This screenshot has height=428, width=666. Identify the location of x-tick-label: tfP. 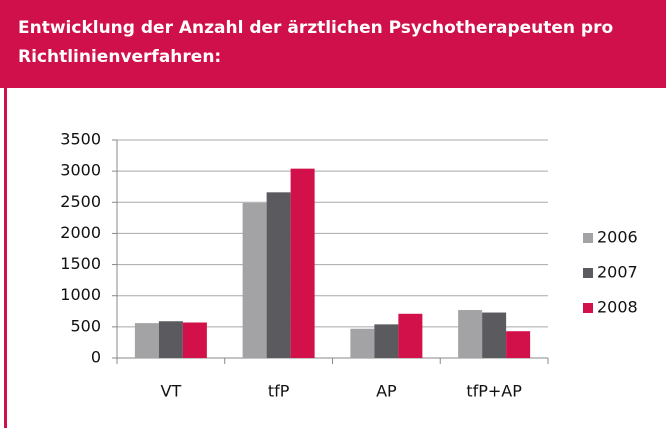
(279, 391).